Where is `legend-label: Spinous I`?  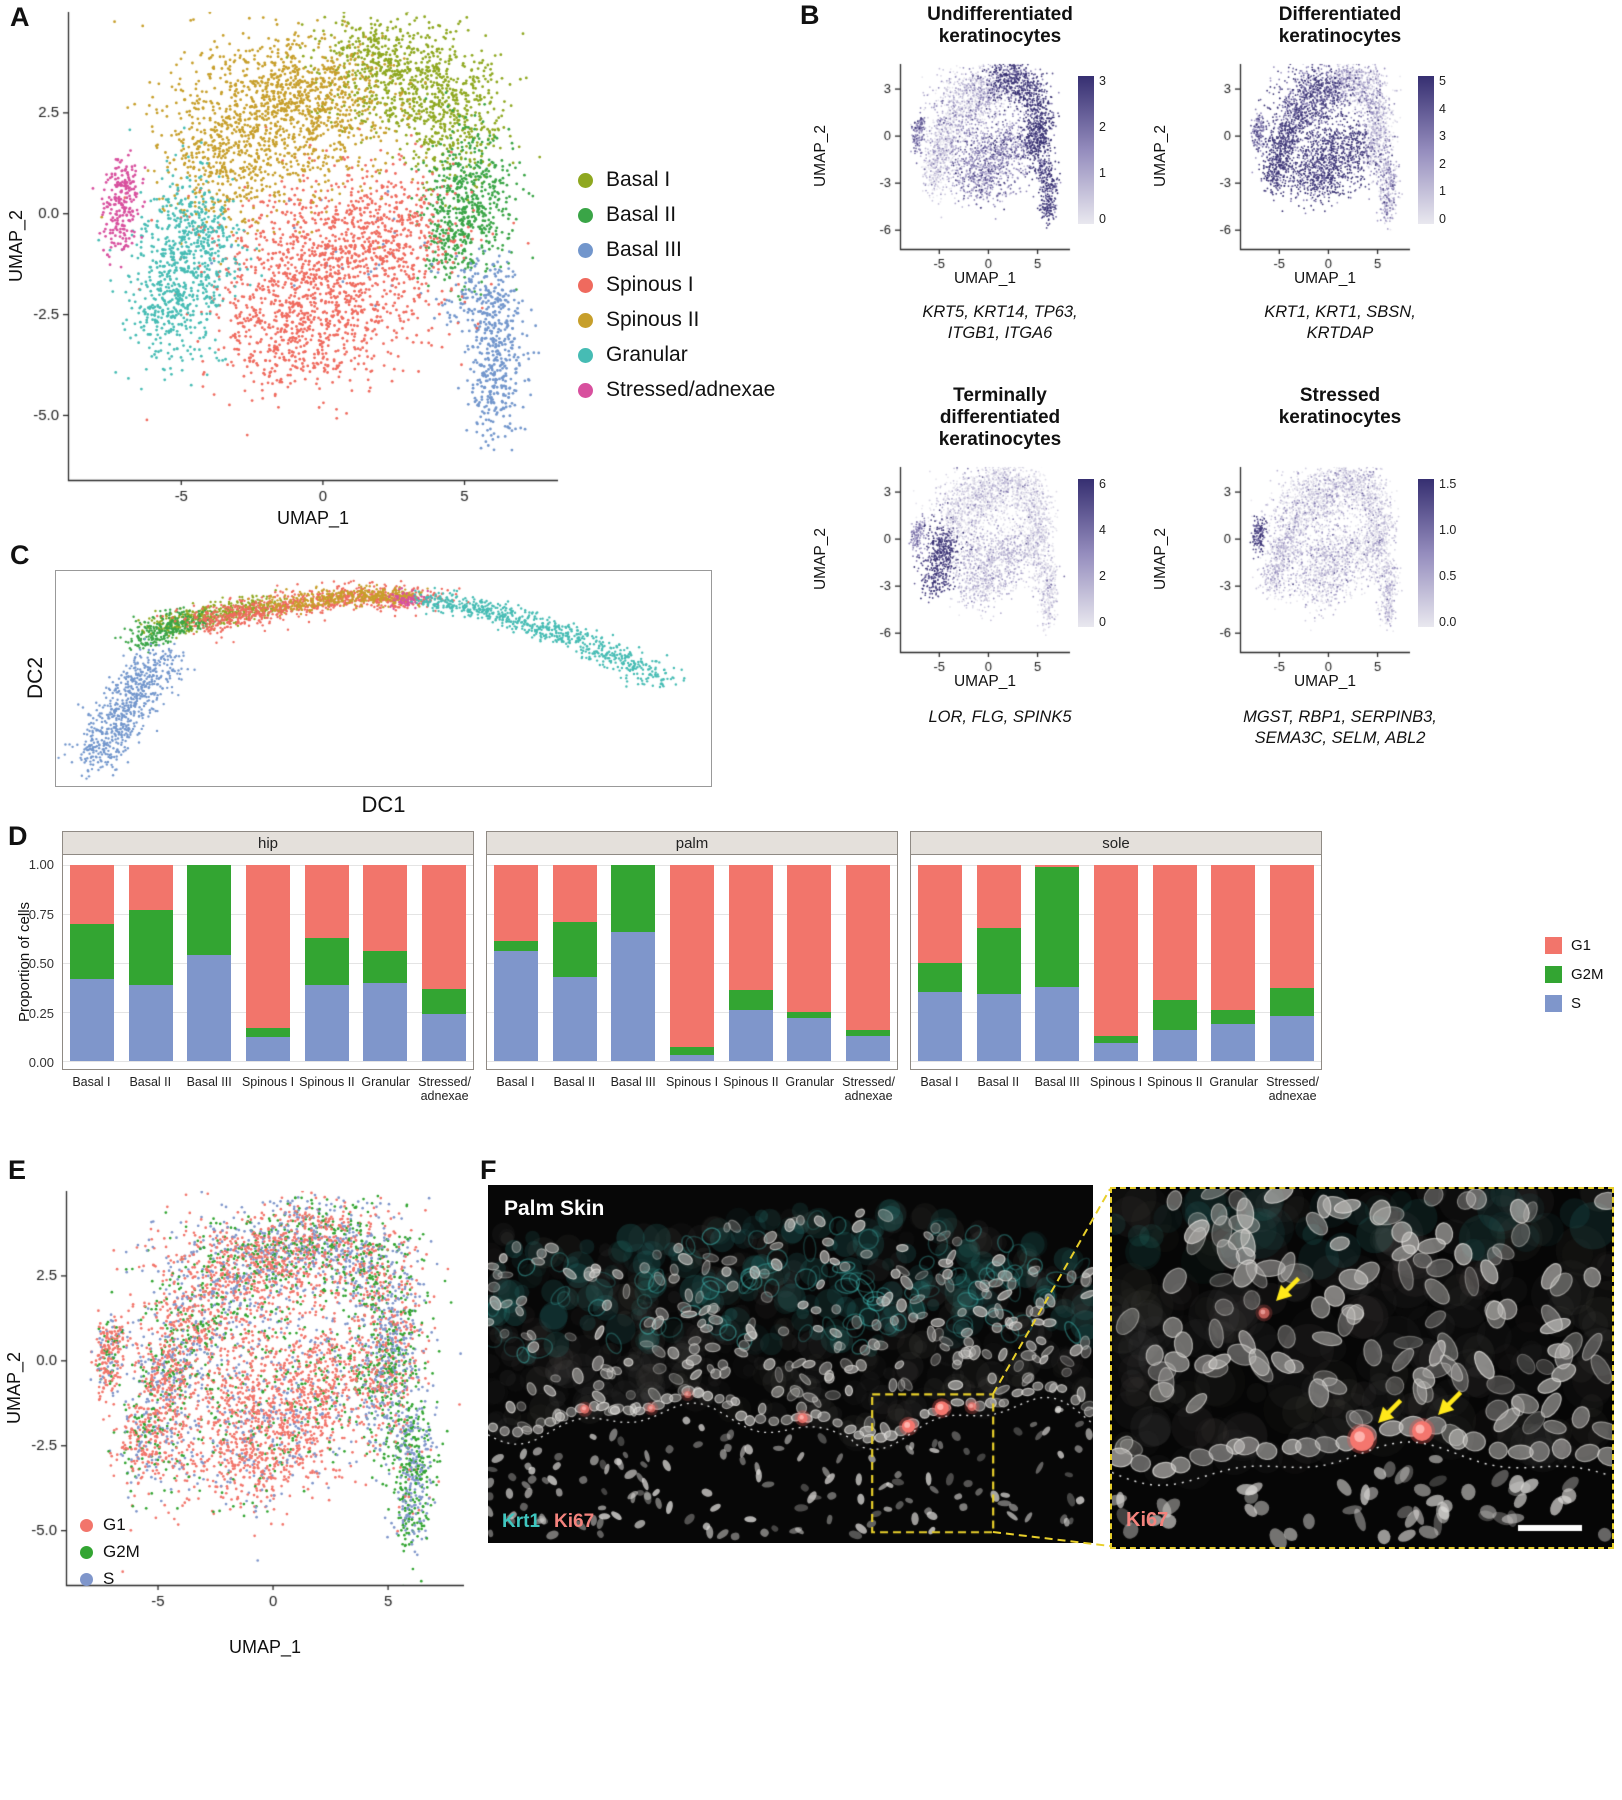 legend-label: Spinous I is located at coordinates (650, 284).